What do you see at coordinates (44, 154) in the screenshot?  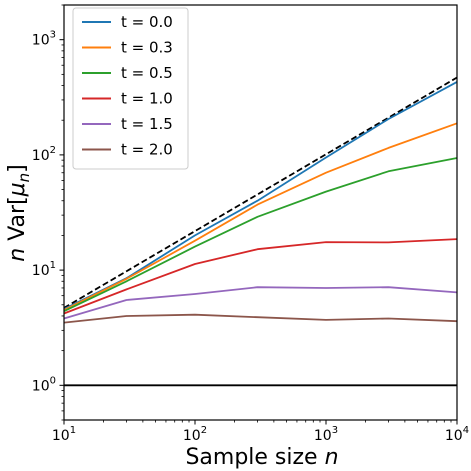 I see `y-tick-label: 10²` at bounding box center [44, 154].